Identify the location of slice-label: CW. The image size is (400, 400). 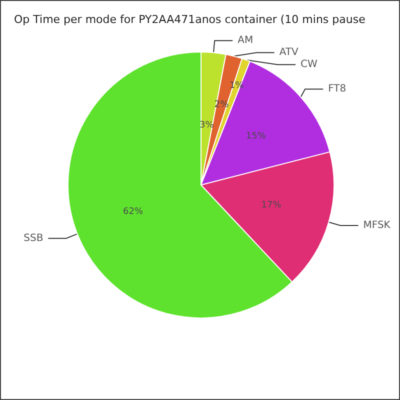
(309, 64).